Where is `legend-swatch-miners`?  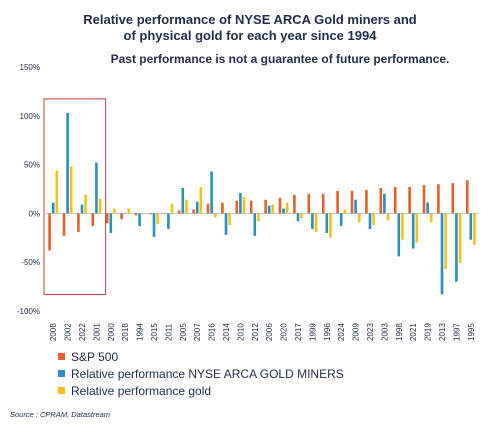
legend-swatch-miners is located at coordinates (61, 373).